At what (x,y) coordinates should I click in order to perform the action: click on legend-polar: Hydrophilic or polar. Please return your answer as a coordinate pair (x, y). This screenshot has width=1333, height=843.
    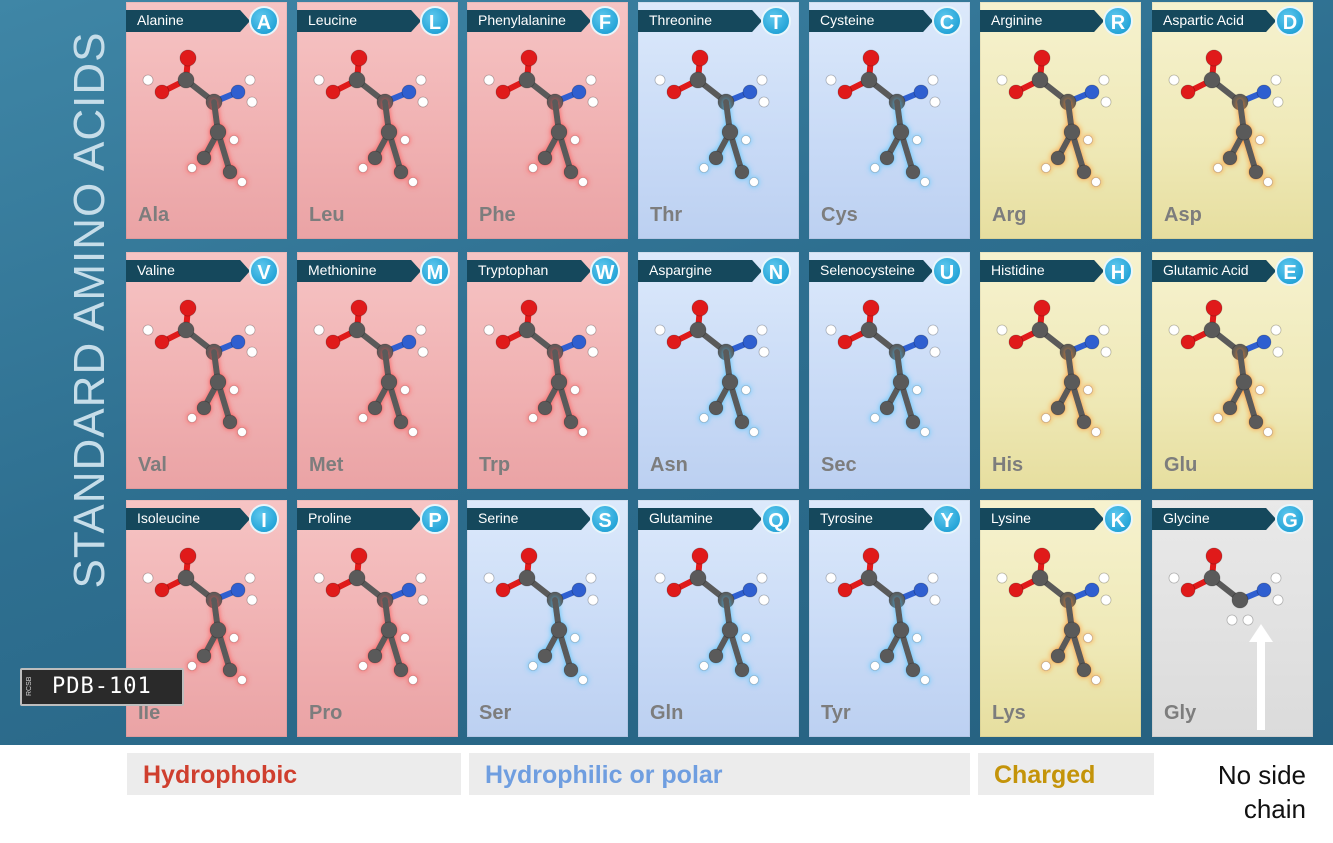
    Looking at the image, I should click on (719, 774).